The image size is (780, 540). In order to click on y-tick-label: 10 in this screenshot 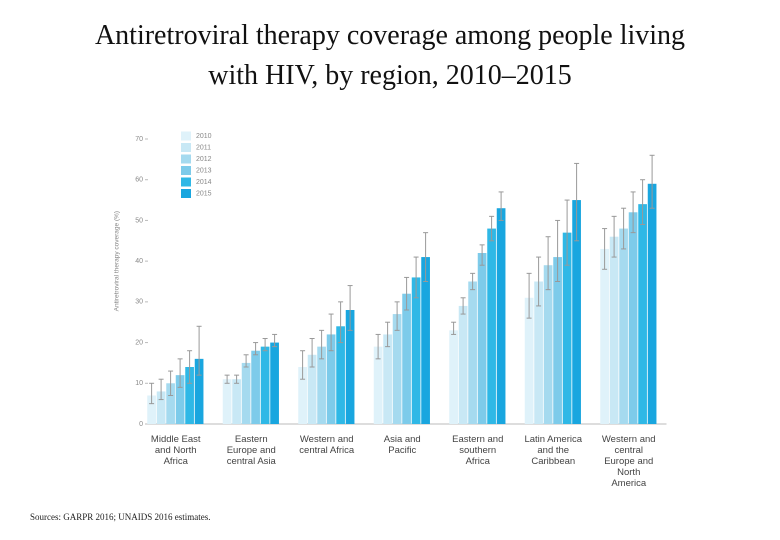, I will do `click(139, 383)`.